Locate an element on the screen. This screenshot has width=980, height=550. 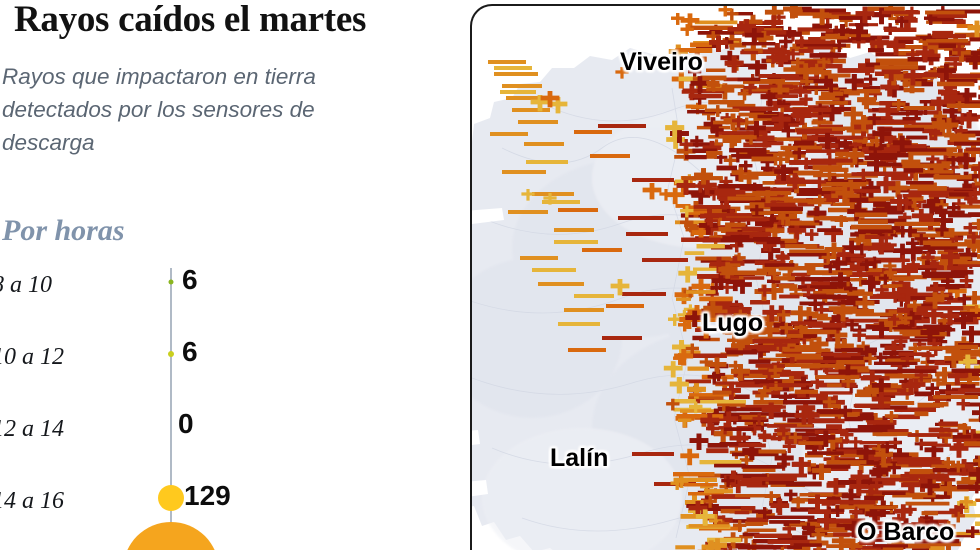
timeline-row: 10 a 12 6 is located at coordinates (235, 357).